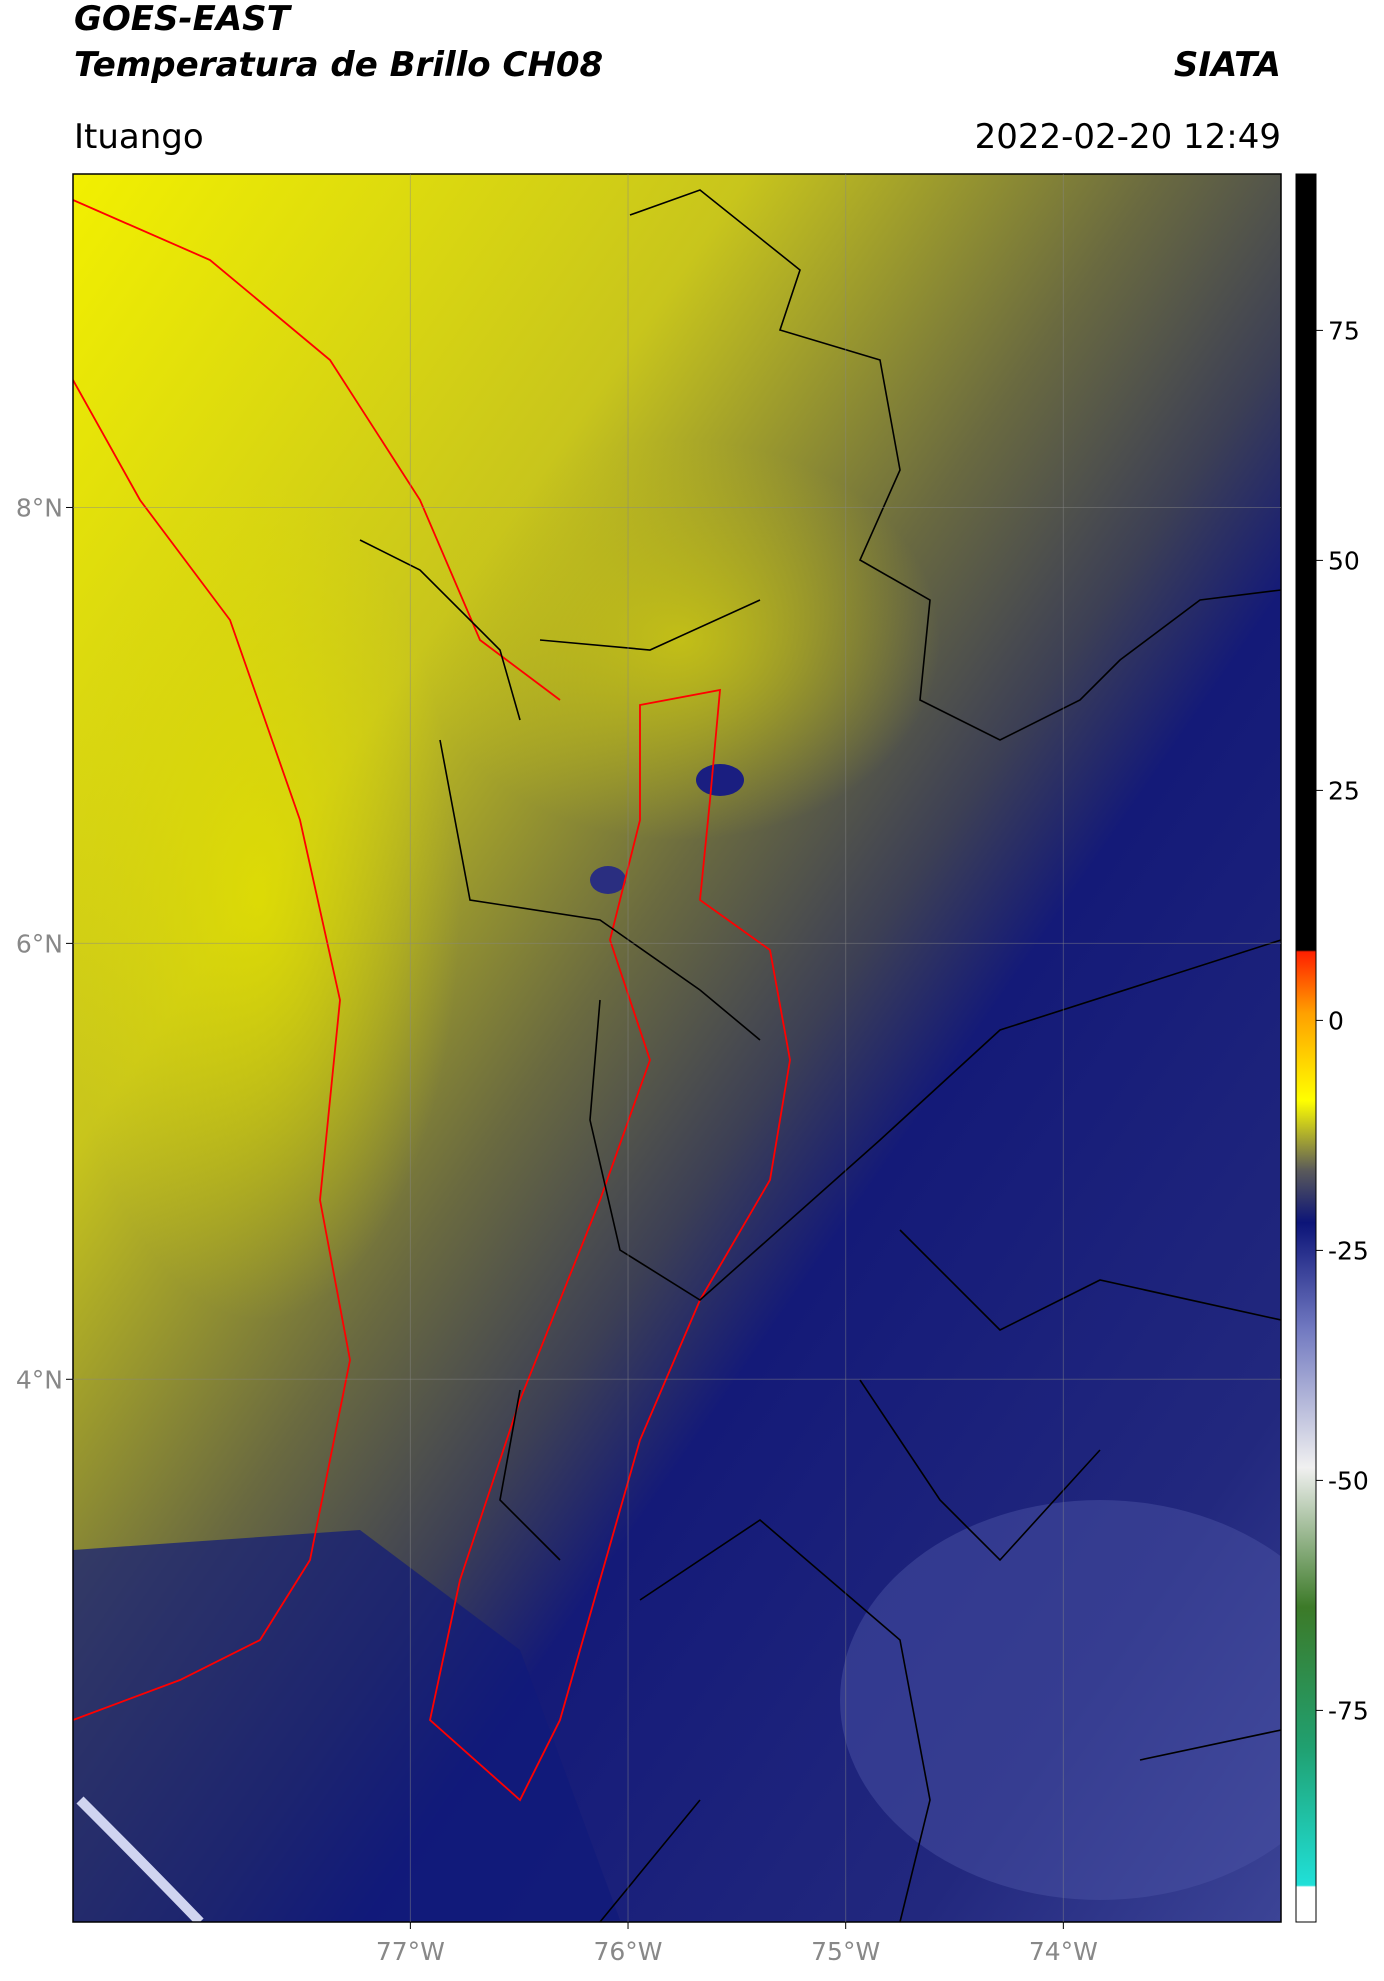 This screenshot has width=1384, height=1981. What do you see at coordinates (1344, 790) in the screenshot?
I see `colorbar-tick-label: 25` at bounding box center [1344, 790].